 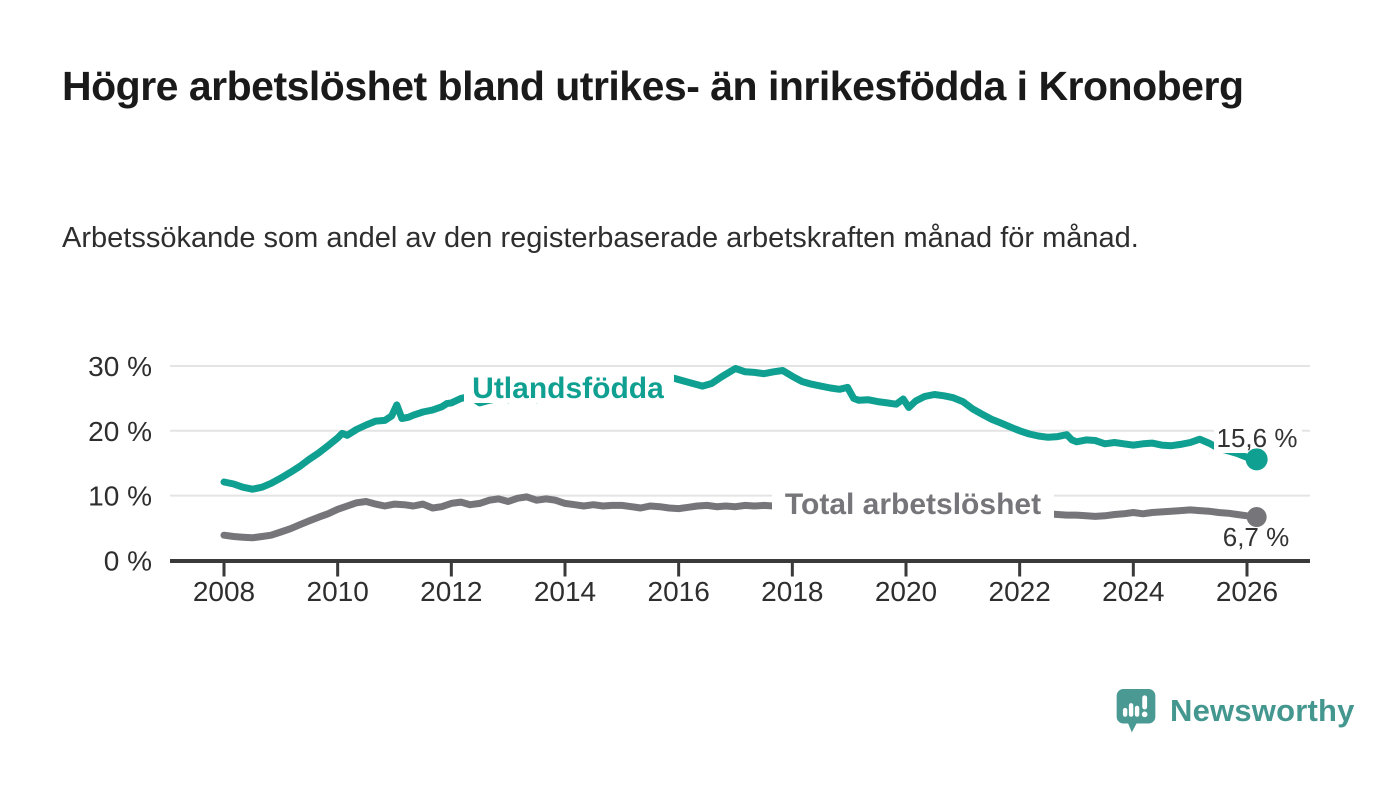 What do you see at coordinates (1145, 702) in the screenshot?
I see `exclamation-stem` at bounding box center [1145, 702].